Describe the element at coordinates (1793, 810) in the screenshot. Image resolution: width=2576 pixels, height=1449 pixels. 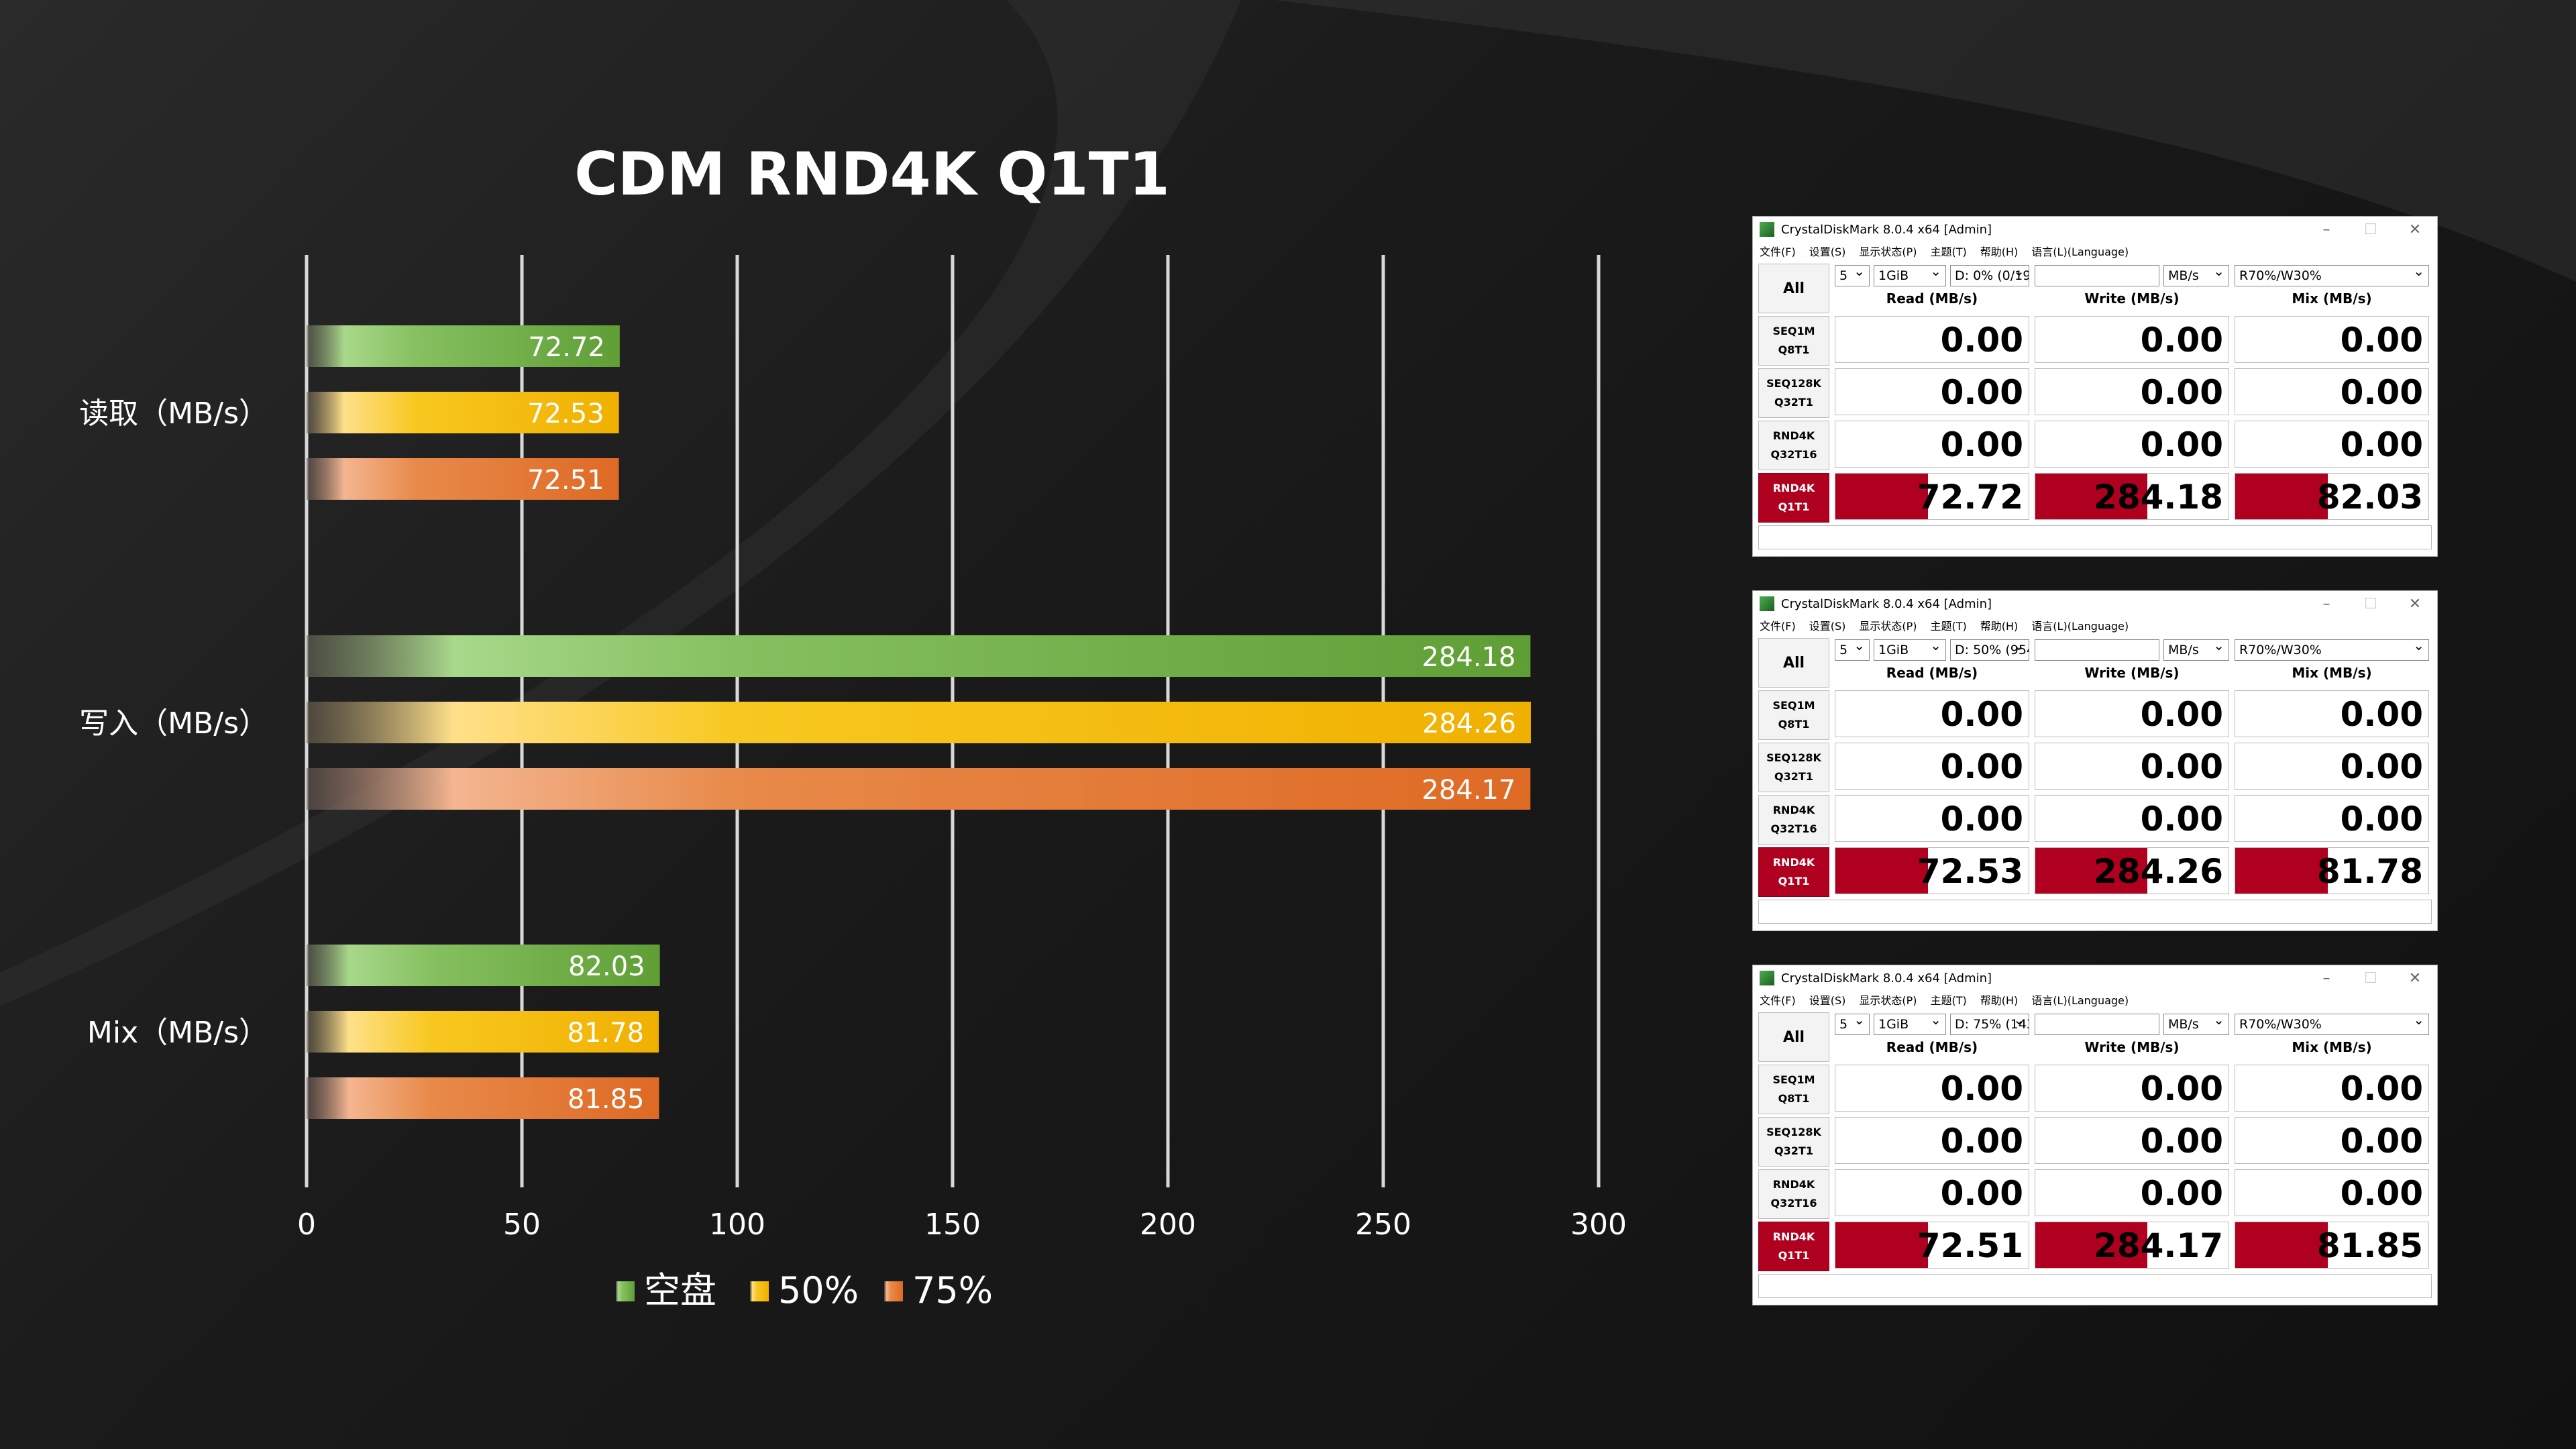
I see `test-name: RND4K` at that location.